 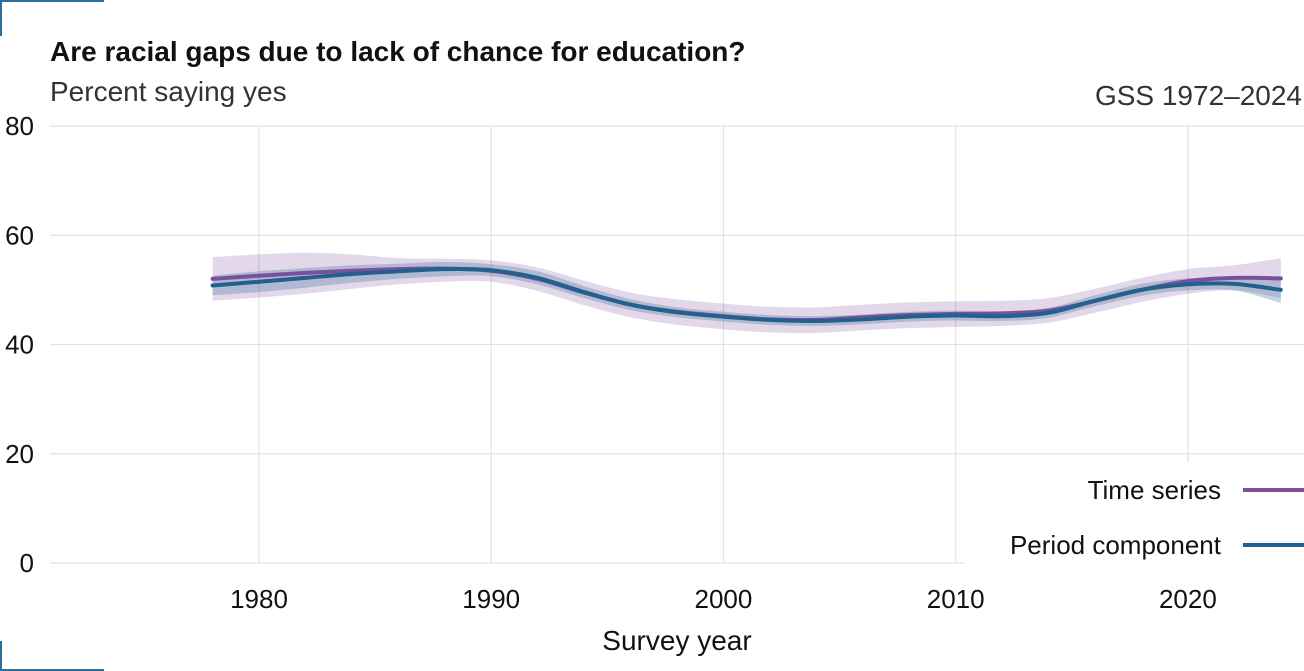 I want to click on legend-background, so click(x=1134, y=517).